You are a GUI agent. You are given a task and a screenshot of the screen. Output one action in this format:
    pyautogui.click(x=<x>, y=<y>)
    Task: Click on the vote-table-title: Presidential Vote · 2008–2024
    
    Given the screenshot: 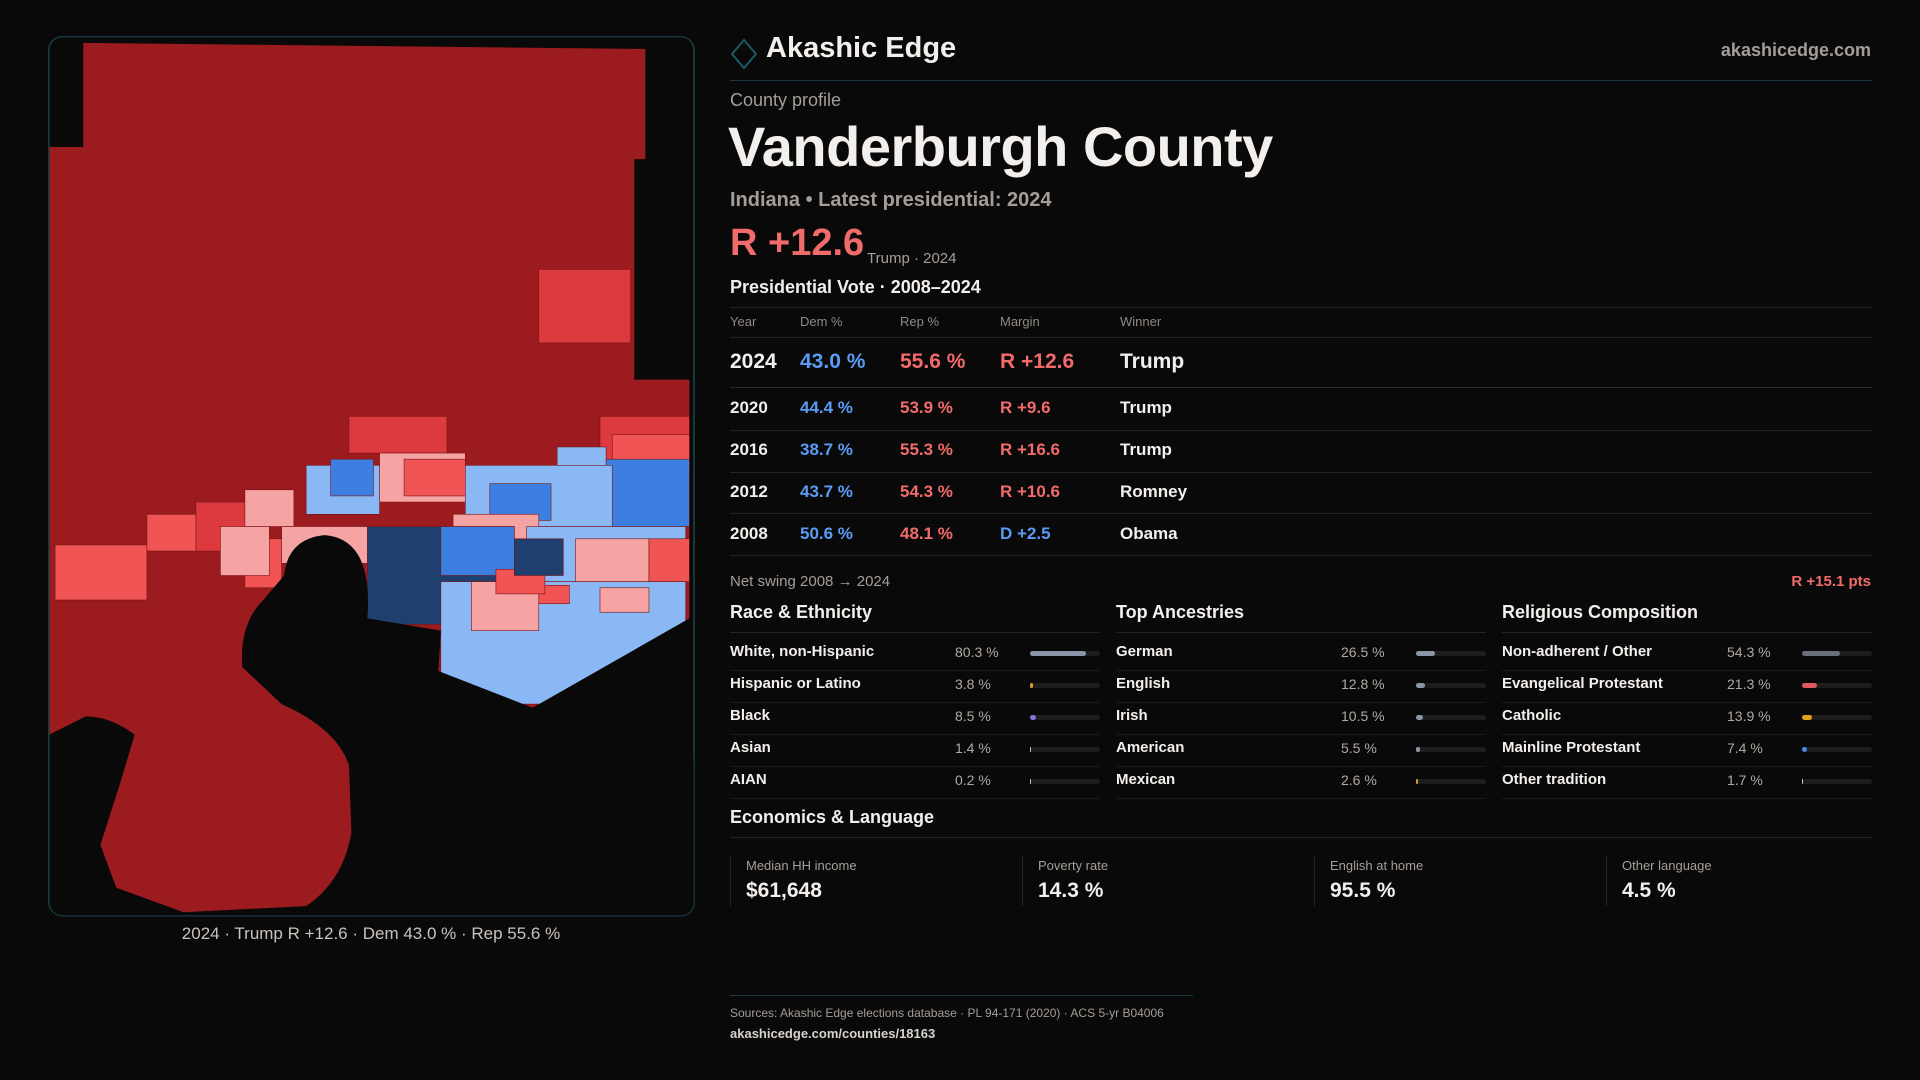 What is the action you would take?
    pyautogui.click(x=855, y=287)
    